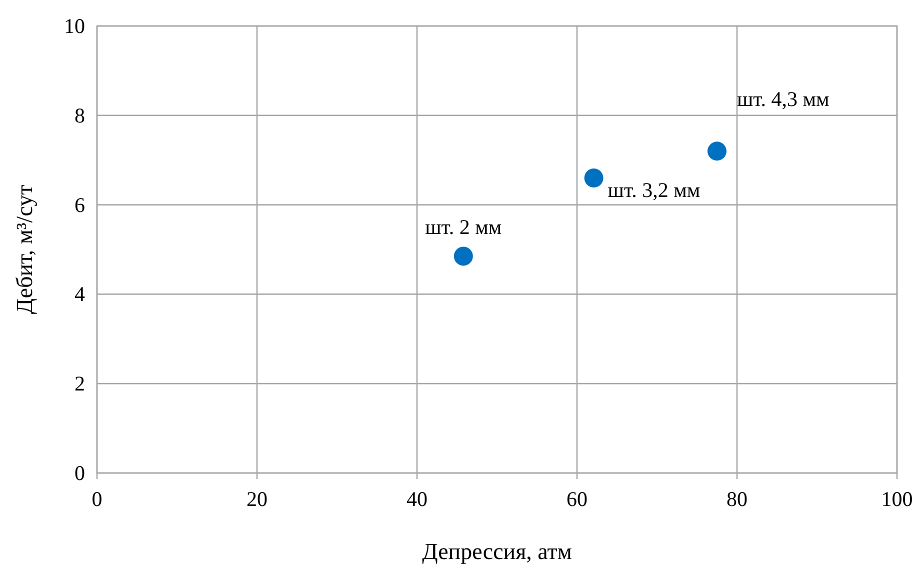  I want to click on x-tick-label: 0, so click(97, 499).